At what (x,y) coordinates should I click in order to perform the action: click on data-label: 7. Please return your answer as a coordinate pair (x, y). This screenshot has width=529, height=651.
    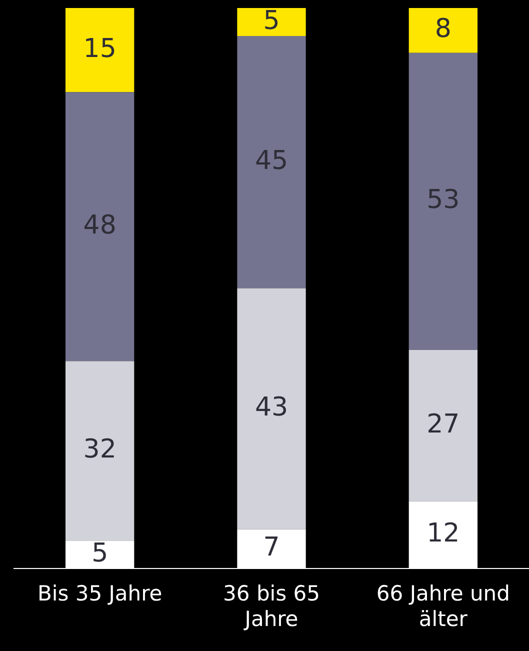
    Looking at the image, I should click on (271, 547).